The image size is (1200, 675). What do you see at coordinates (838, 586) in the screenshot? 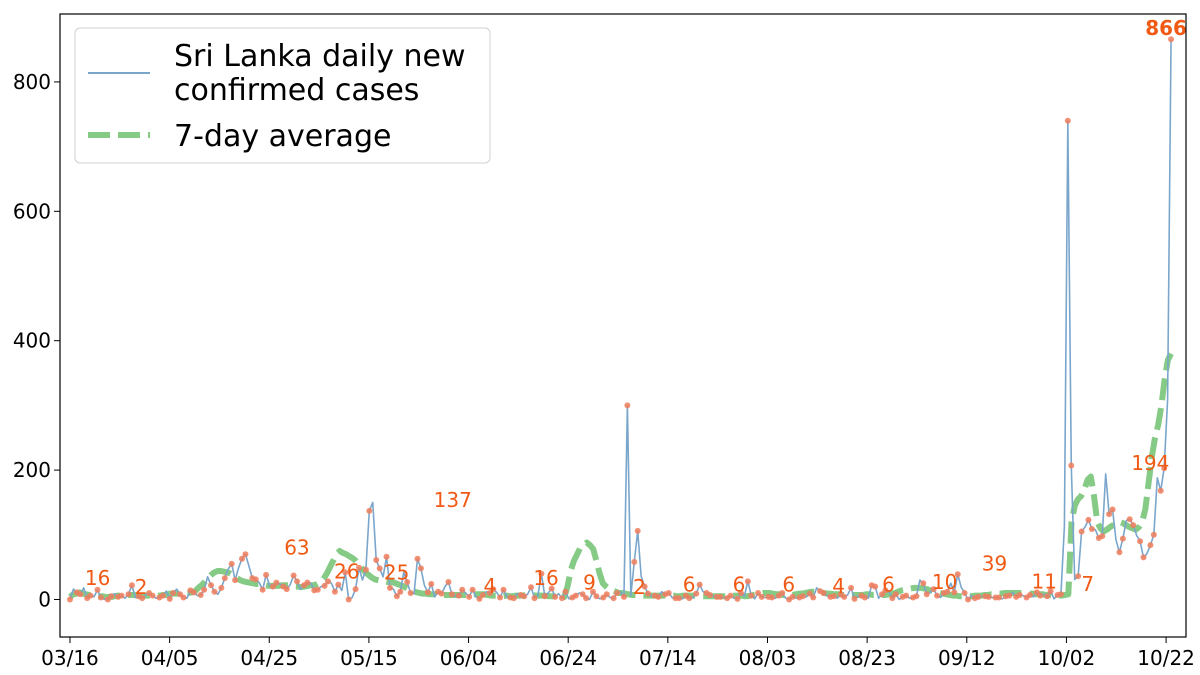
I see `data-label: 4` at bounding box center [838, 586].